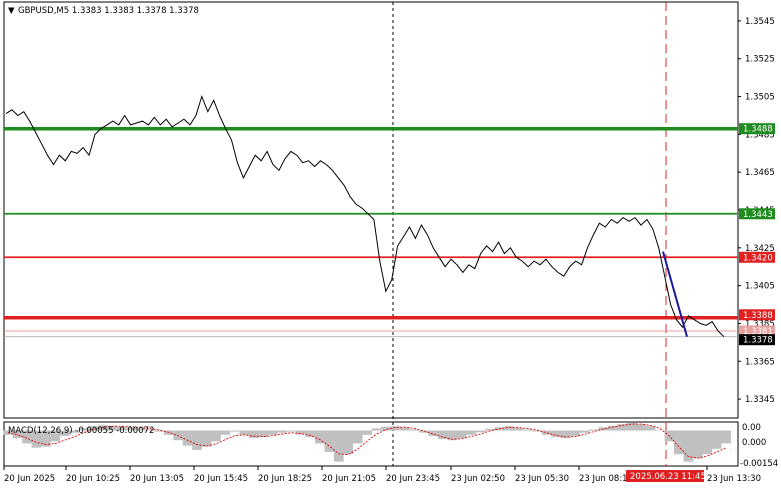 Image resolution: width=781 pixels, height=489 pixels. Describe the element at coordinates (478, 479) in the screenshot. I see `time-tick-label: 23 Jun 02:50` at that location.